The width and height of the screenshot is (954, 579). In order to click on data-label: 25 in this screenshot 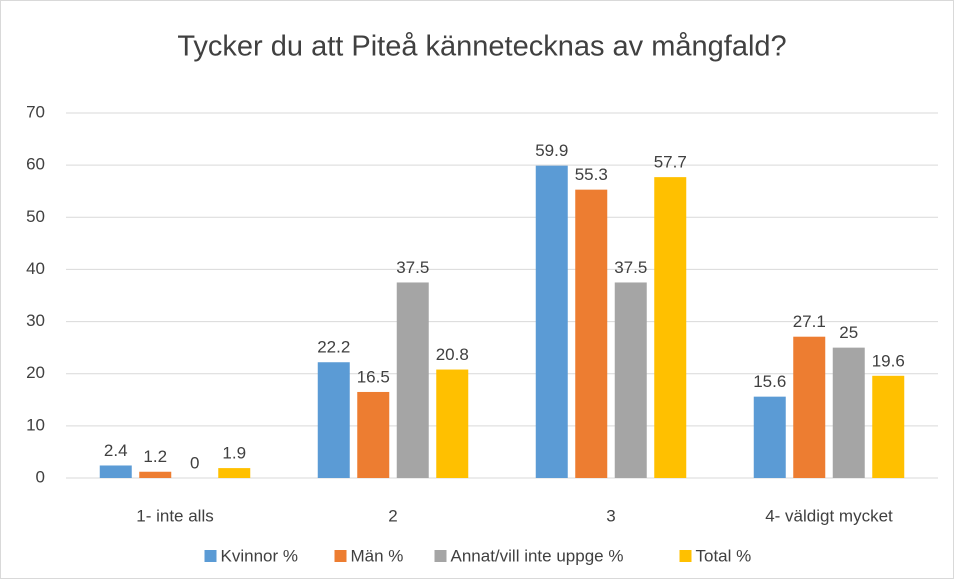, I will do `click(848, 332)`.